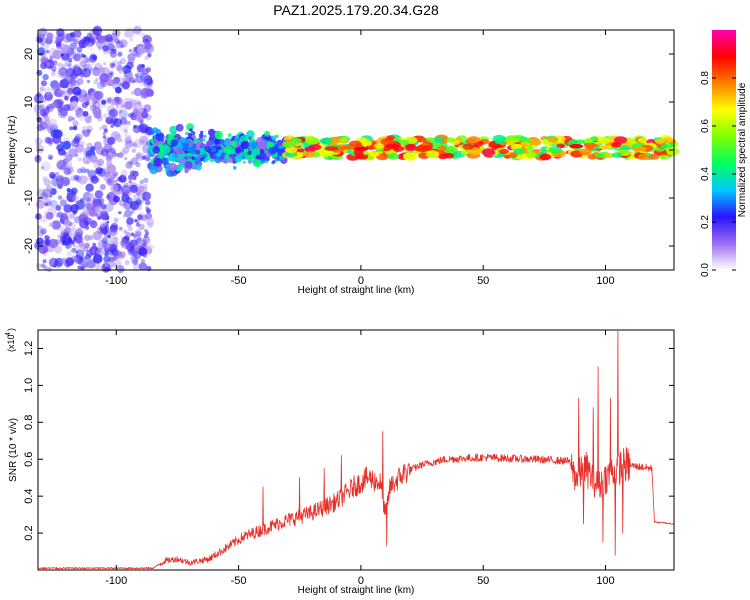 Image resolution: width=750 pixels, height=600 pixels. Describe the element at coordinates (705, 174) in the screenshot. I see `colorbar-tick-label: 0.4` at that location.